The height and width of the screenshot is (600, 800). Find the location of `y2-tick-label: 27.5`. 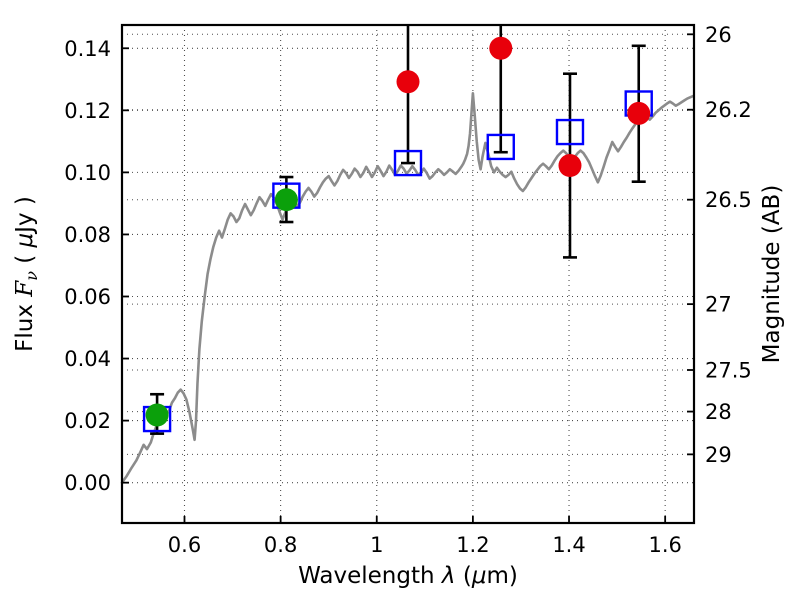

y2-tick-label: 27.5 is located at coordinates (728, 371).